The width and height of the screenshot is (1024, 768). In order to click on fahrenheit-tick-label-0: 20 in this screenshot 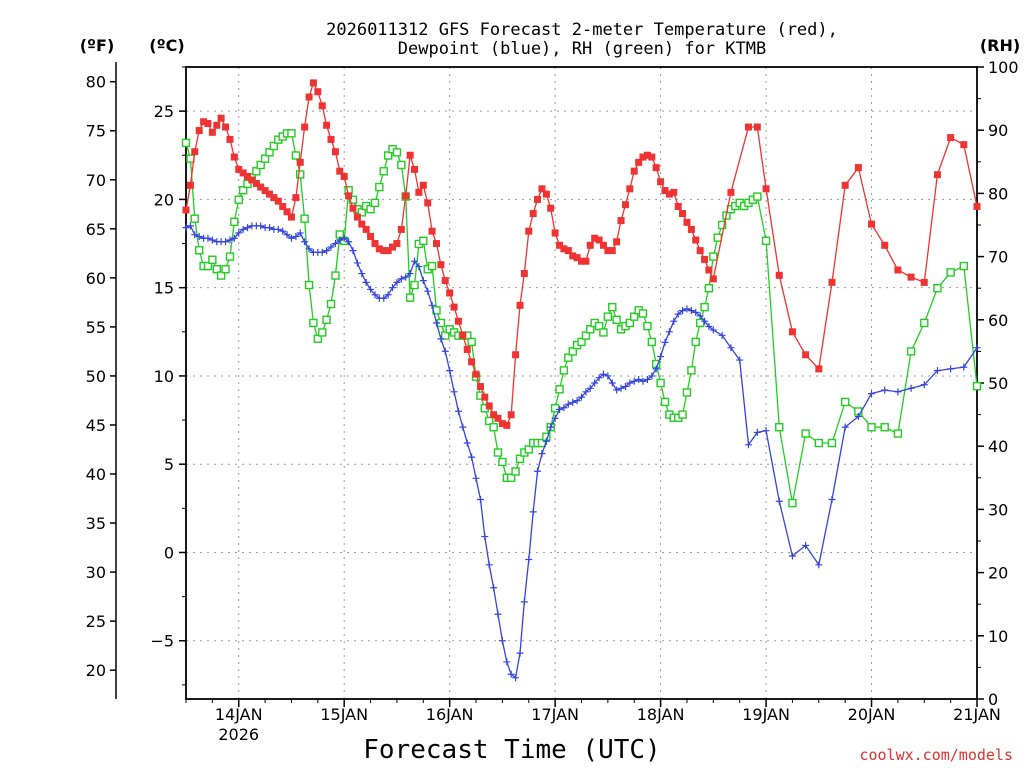, I will do `click(96, 670)`.